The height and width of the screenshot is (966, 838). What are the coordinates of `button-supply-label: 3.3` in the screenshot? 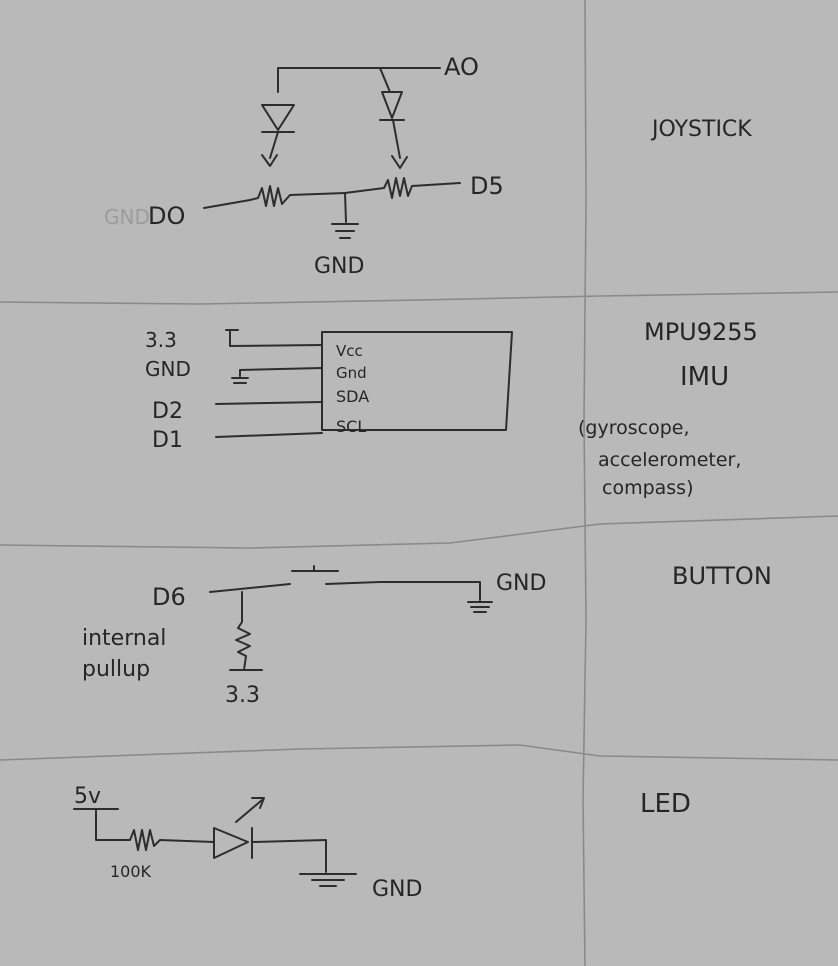 It's located at (242, 695).